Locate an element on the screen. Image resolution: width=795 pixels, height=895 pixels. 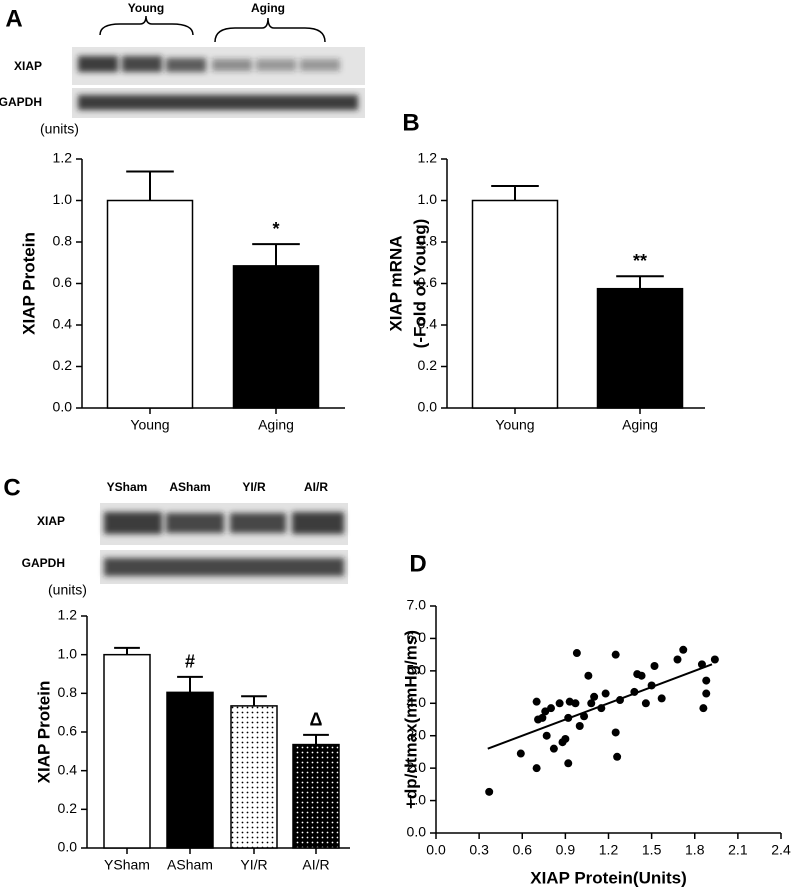
x-tick-label: YSham is located at coordinates (127, 865).